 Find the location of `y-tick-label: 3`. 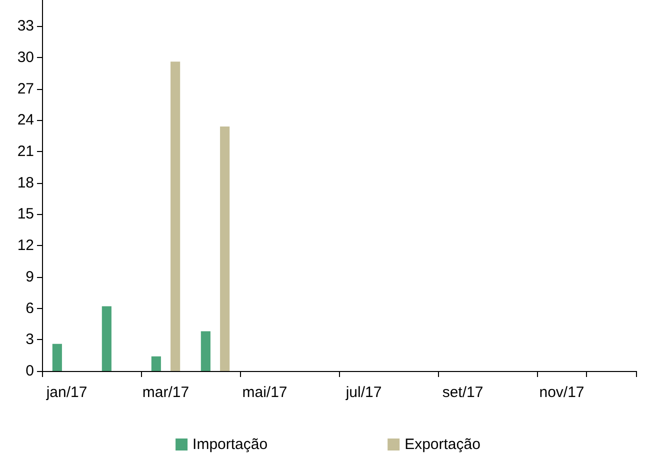

y-tick-label: 3 is located at coordinates (30, 339).